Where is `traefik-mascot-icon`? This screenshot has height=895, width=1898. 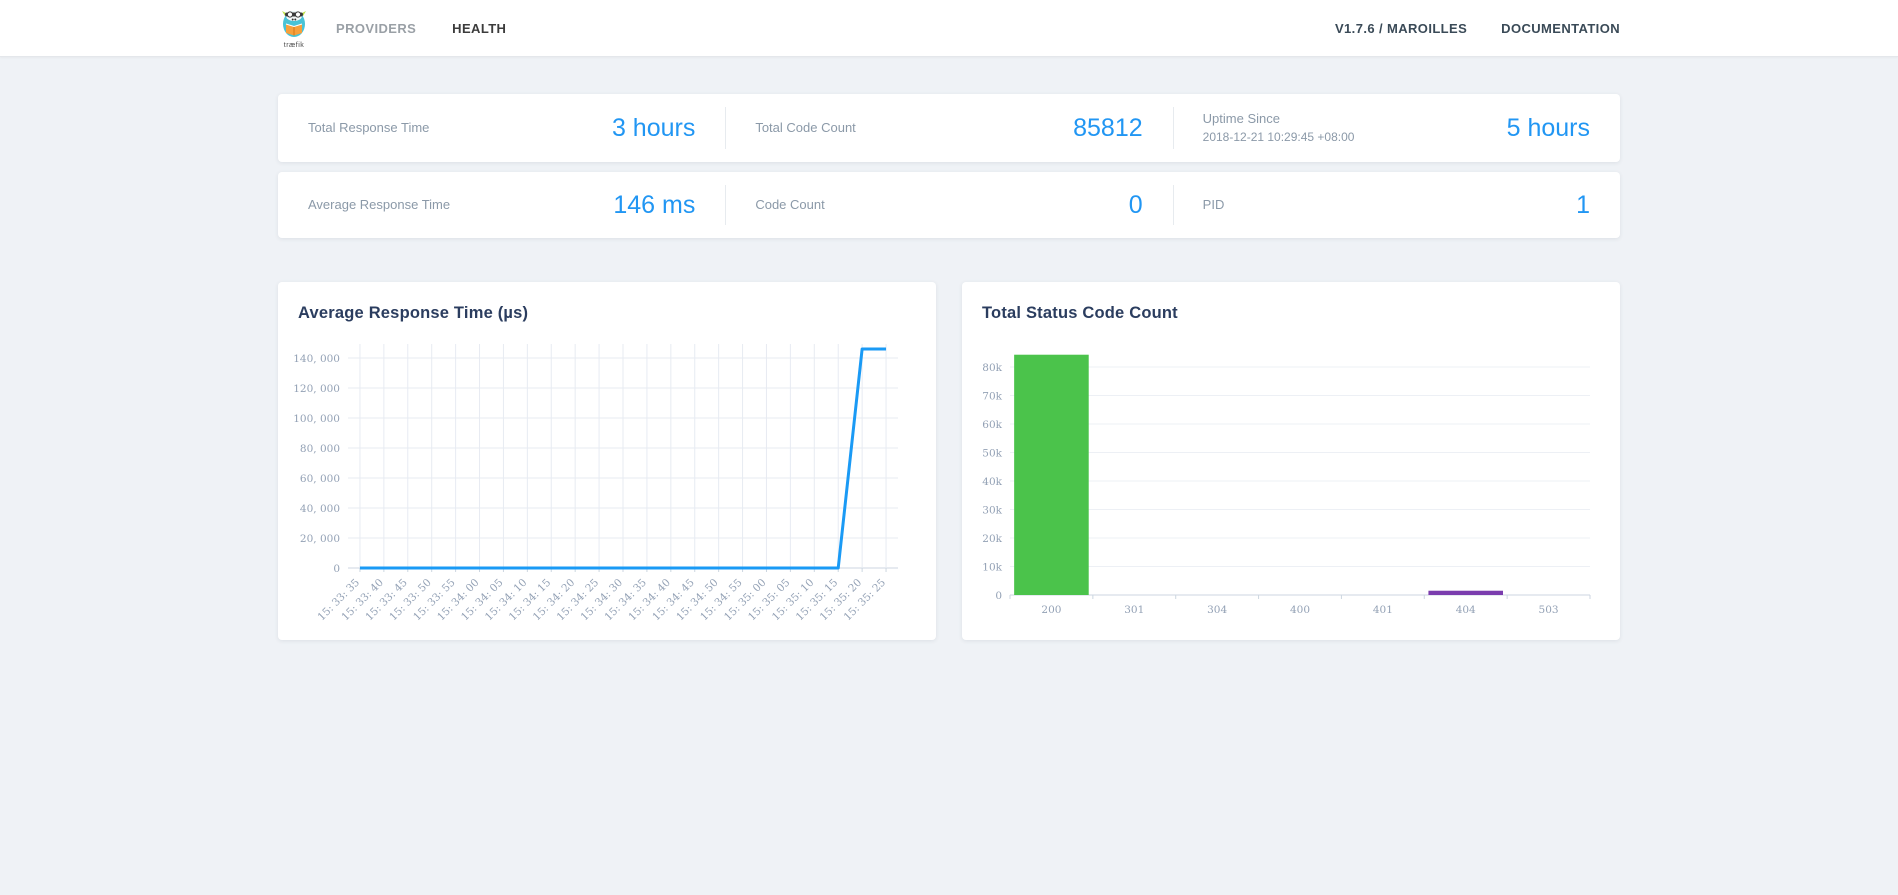
traefik-mascot-icon is located at coordinates (294, 25).